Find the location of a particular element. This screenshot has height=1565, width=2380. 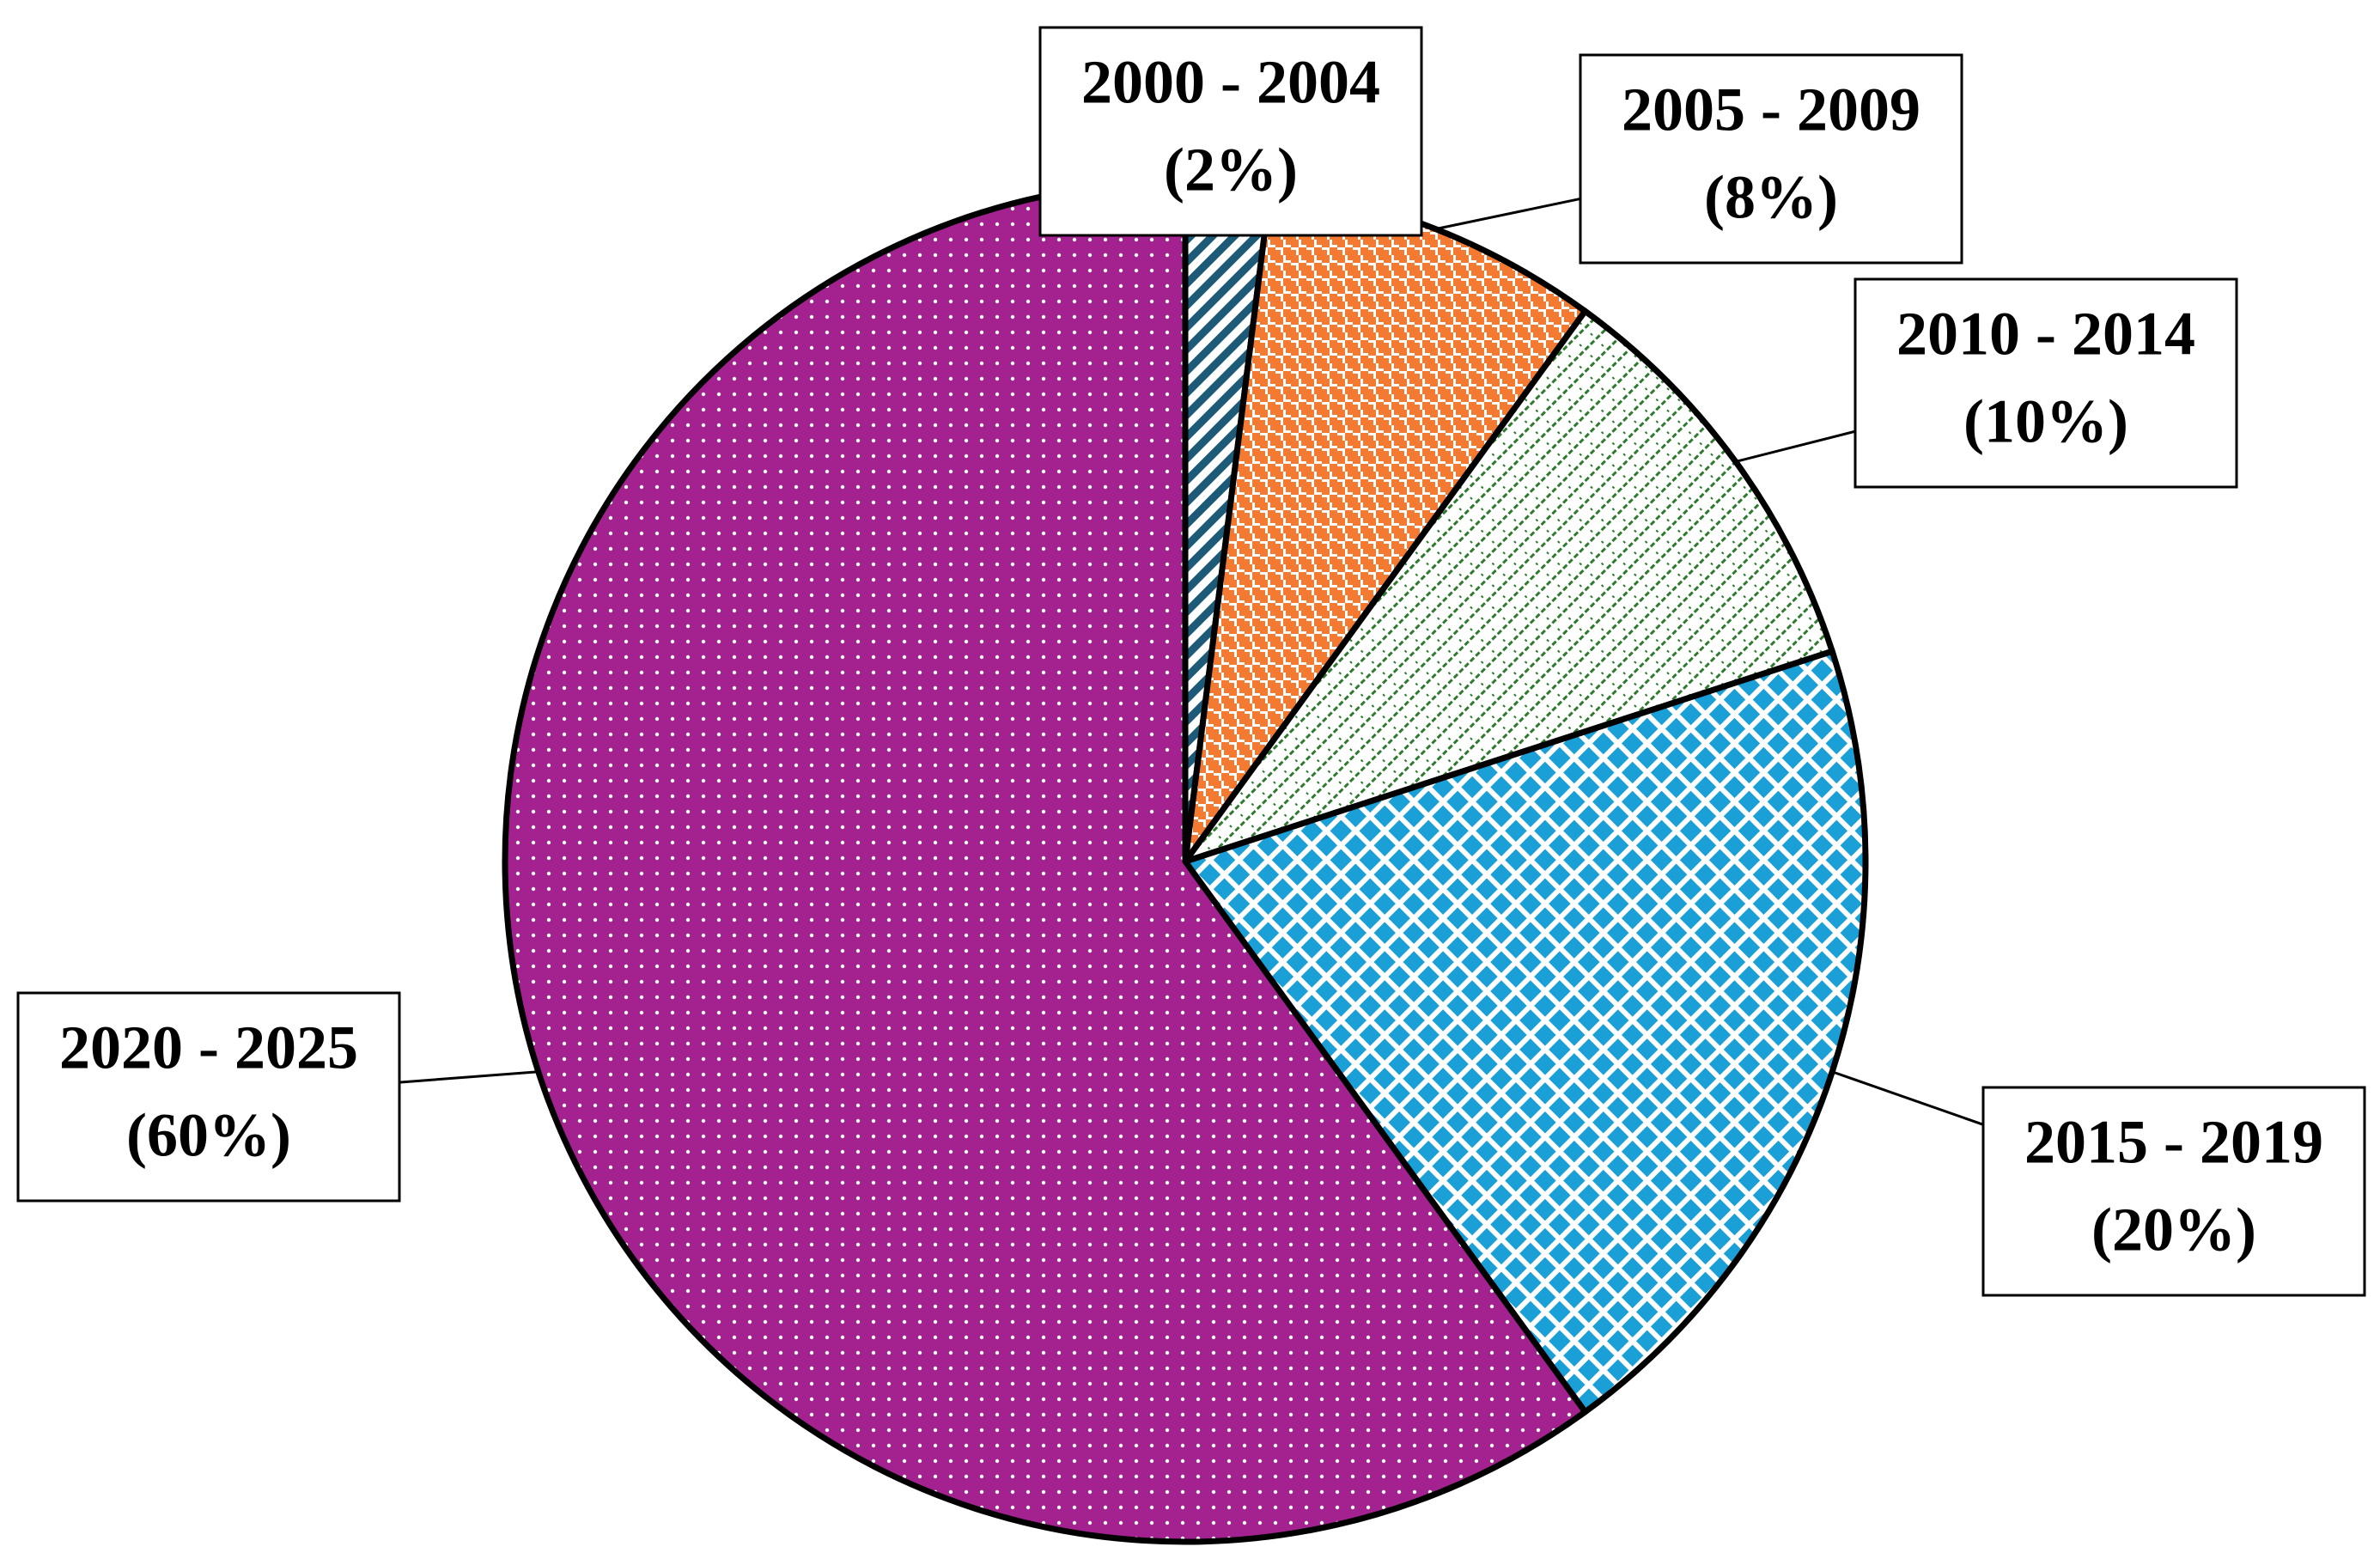

category-label: 2020 - 2025 is located at coordinates (208, 1048).